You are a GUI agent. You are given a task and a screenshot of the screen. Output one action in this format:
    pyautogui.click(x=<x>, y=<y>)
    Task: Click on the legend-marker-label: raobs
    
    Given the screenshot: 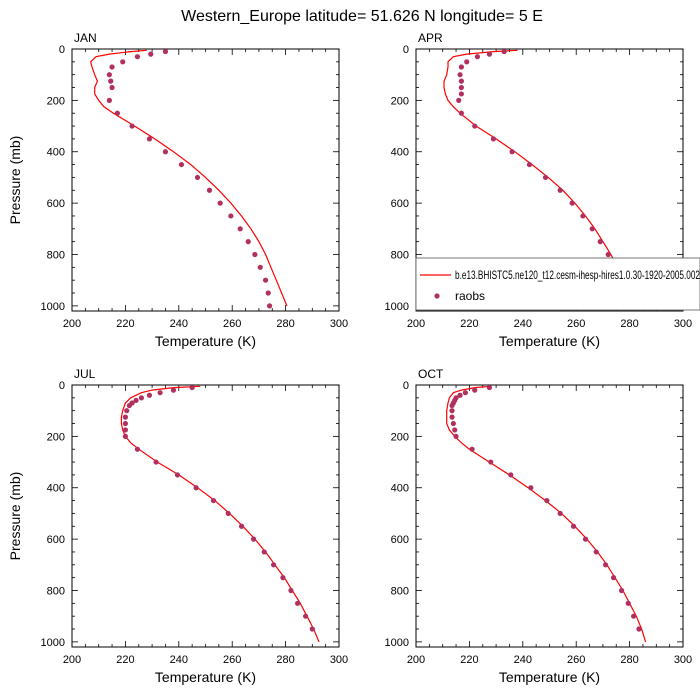 What is the action you would take?
    pyautogui.click(x=470, y=296)
    